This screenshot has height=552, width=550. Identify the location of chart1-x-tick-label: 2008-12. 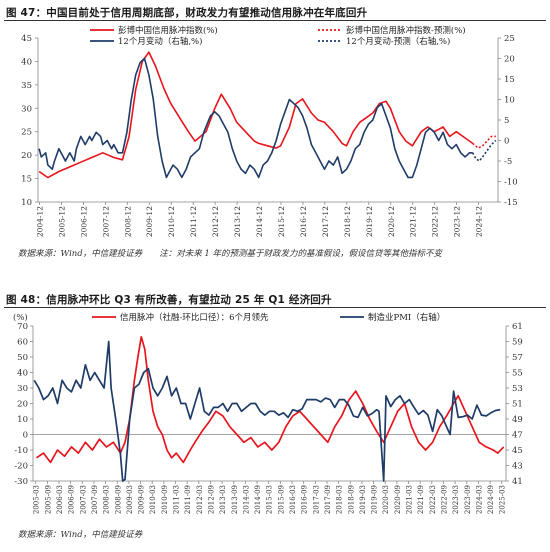
(127, 221).